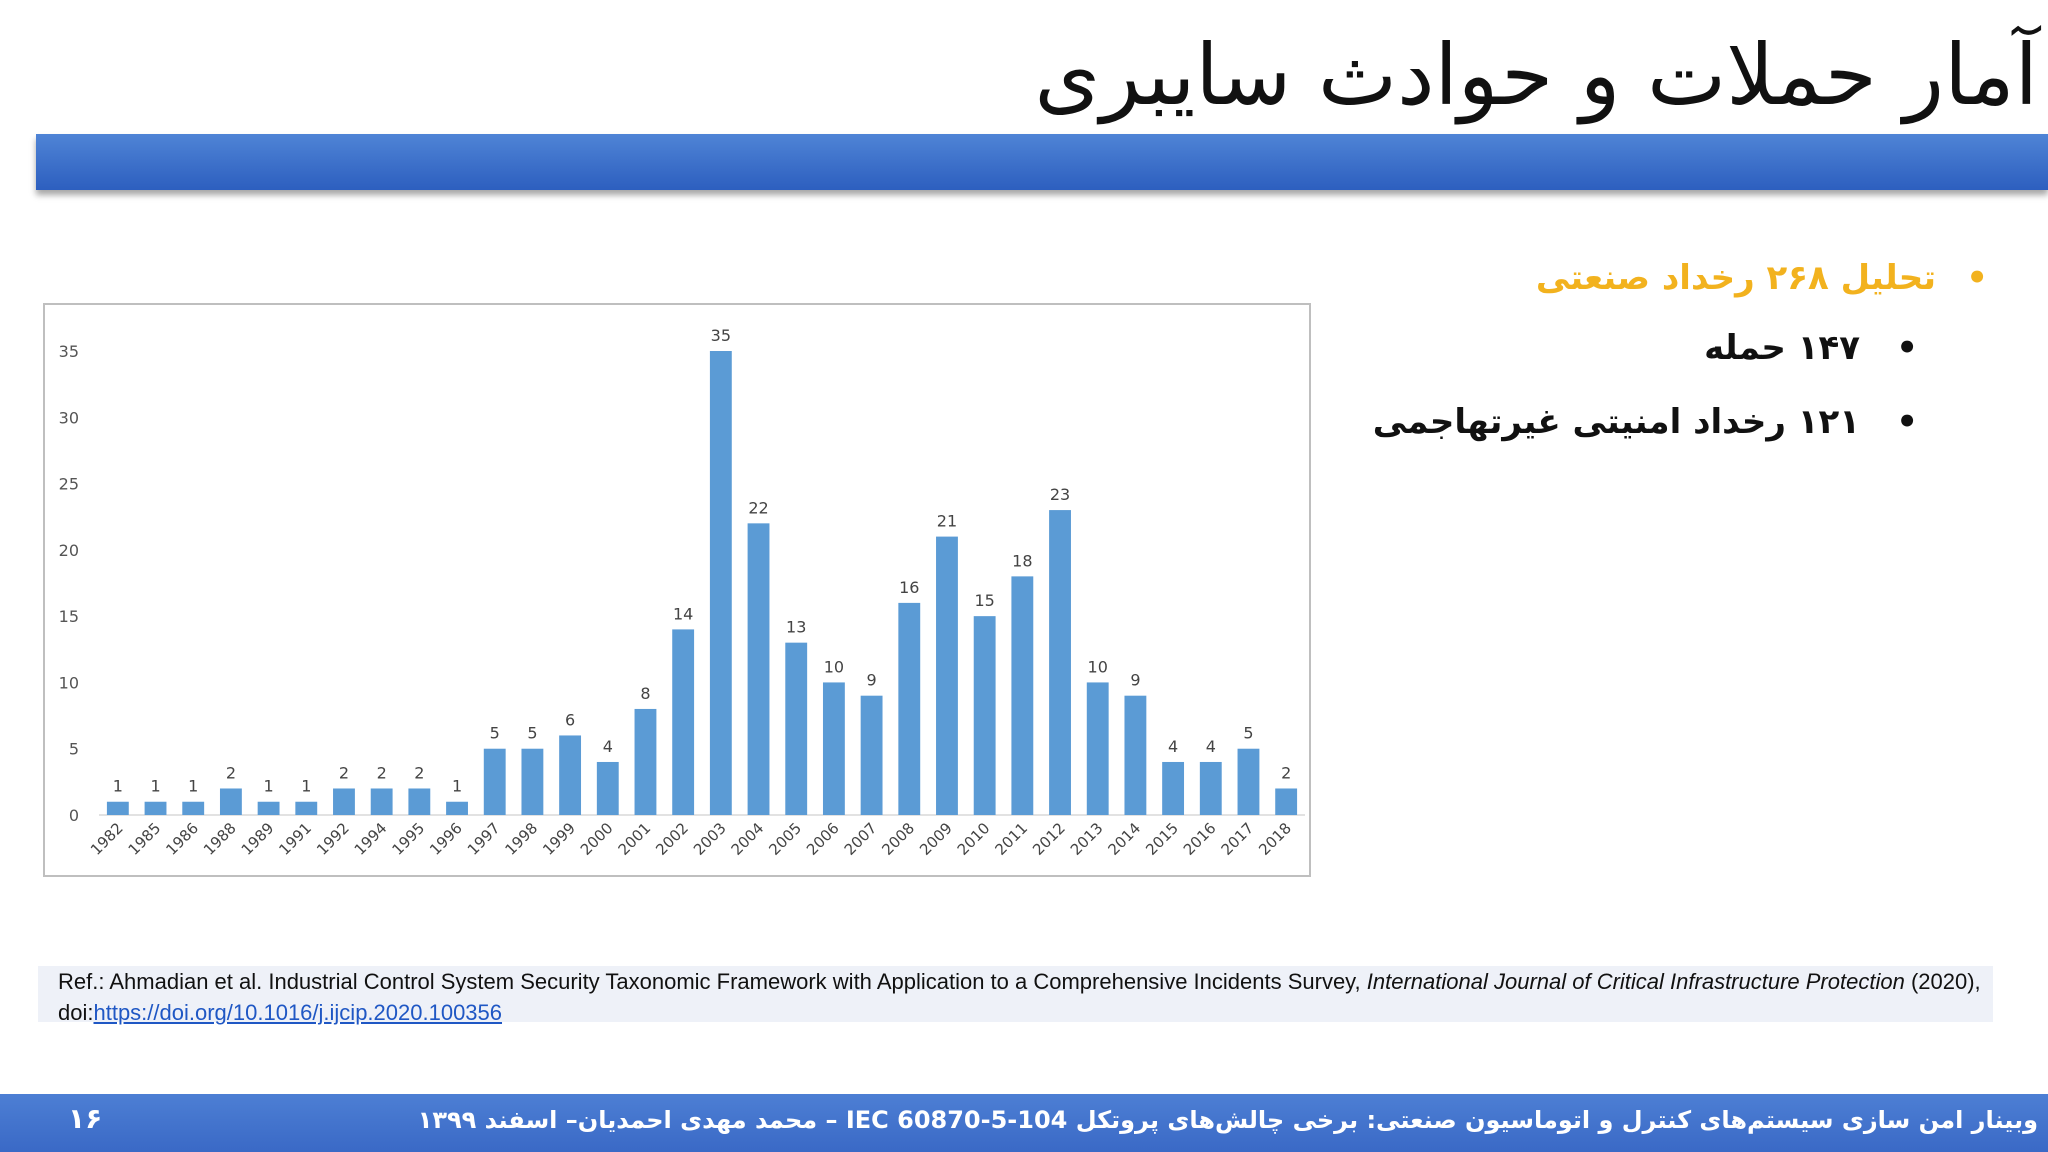  Describe the element at coordinates (74, 749) in the screenshot. I see `y-tick-label: 5` at that location.